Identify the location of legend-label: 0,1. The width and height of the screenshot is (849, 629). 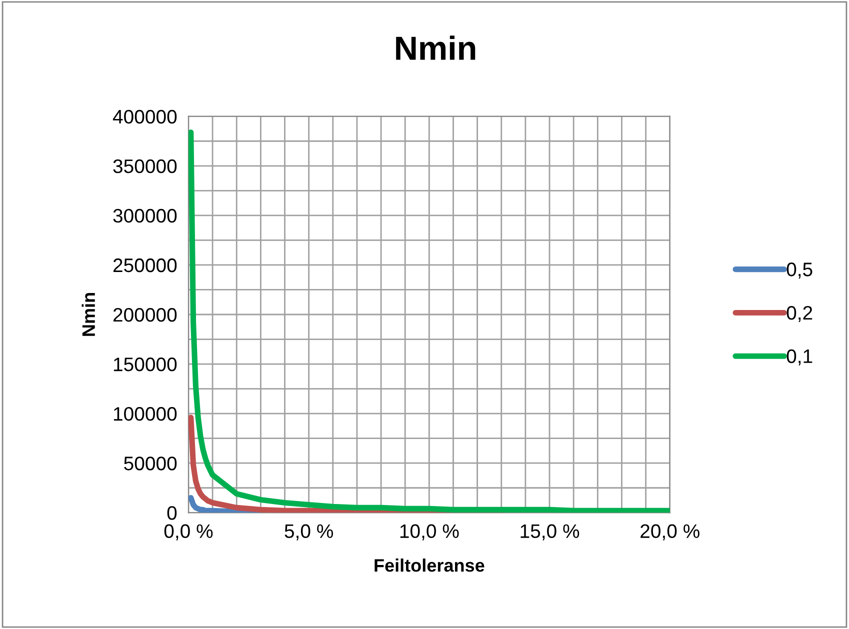
(799, 357).